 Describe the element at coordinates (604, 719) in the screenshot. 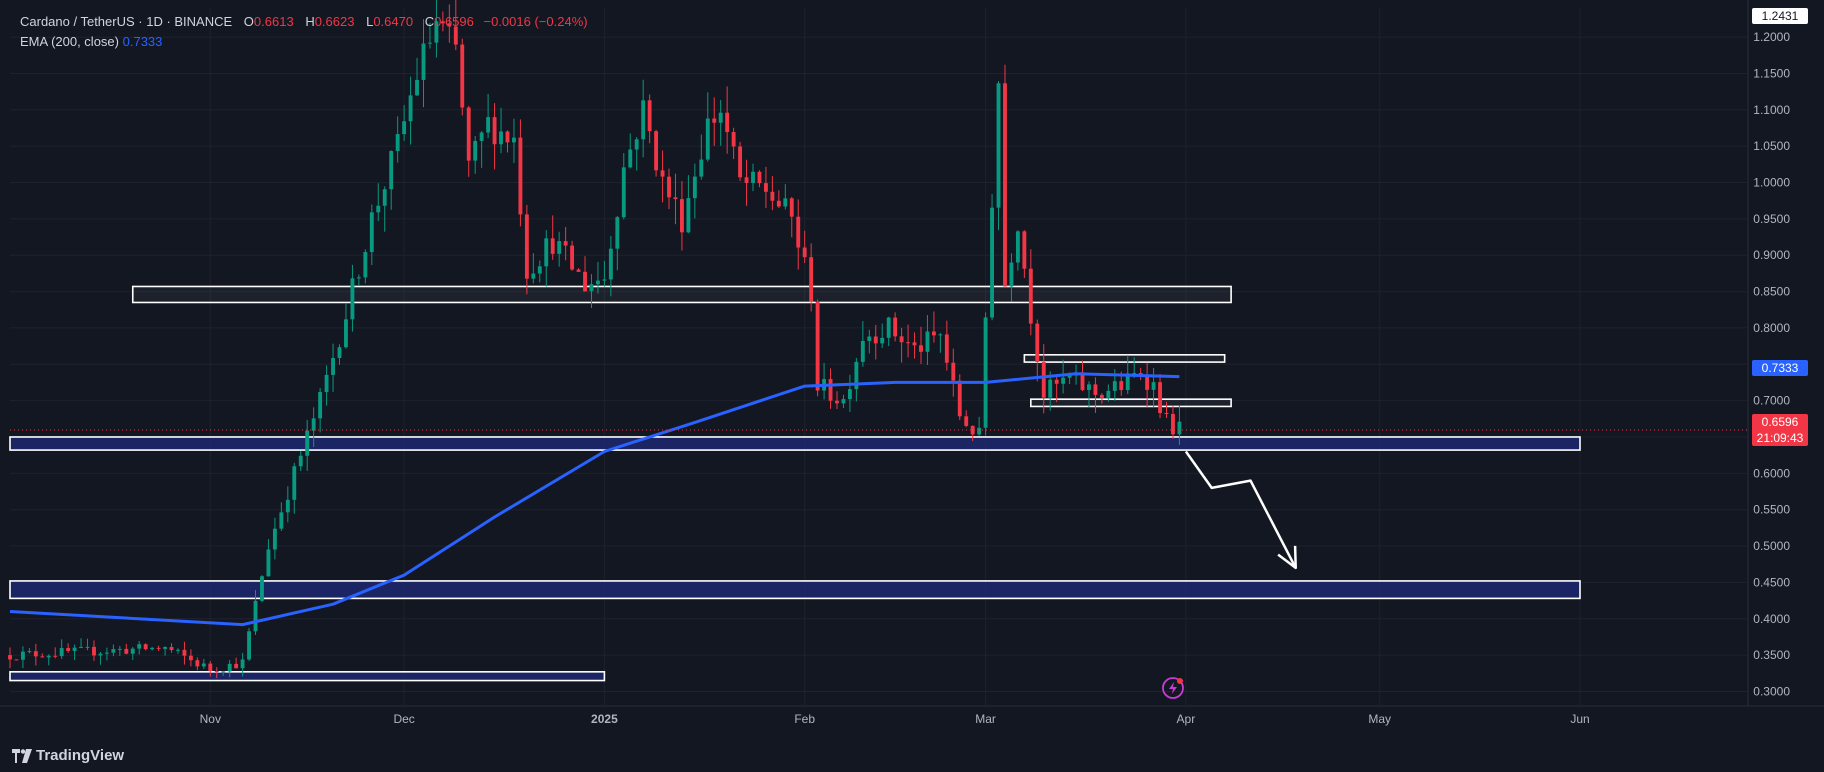

I see `x-tick-label: 2025` at that location.